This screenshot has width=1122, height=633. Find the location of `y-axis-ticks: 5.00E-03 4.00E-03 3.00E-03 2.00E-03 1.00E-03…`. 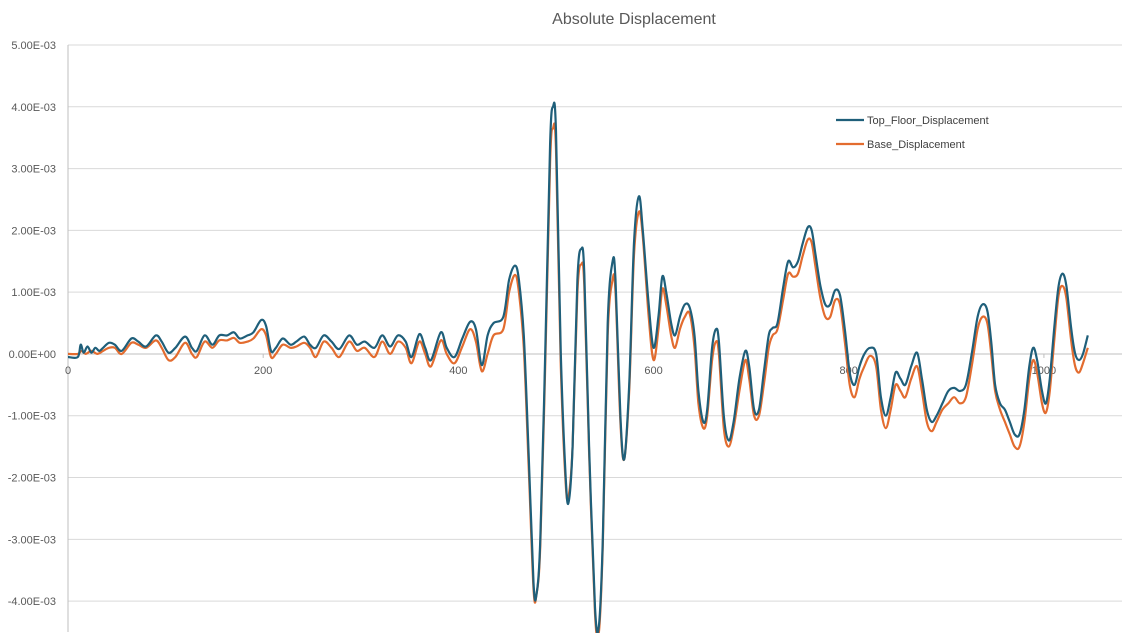

y-axis-ticks: 5.00E-03 4.00E-03 3.00E-03 2.00E-03 1.00E-03… is located at coordinates (32, 324).